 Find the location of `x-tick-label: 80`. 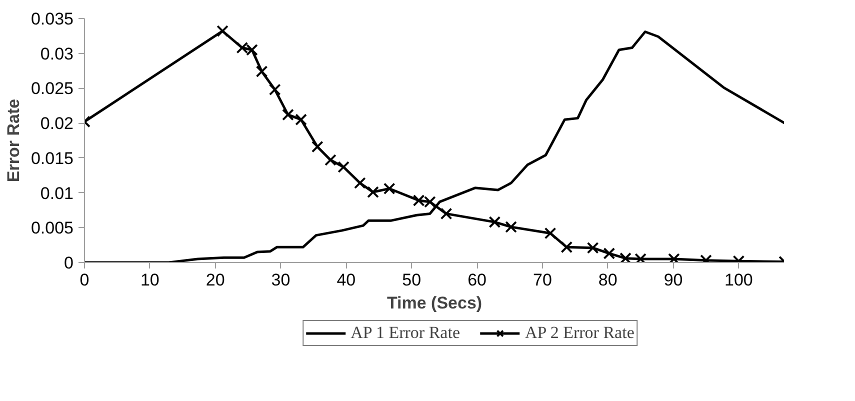

x-tick-label: 80 is located at coordinates (608, 280).